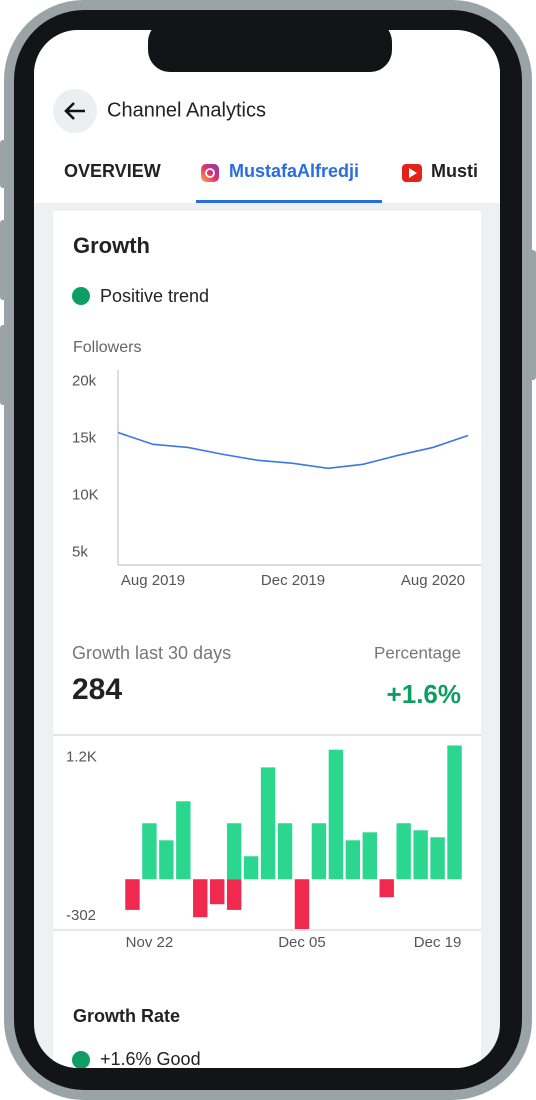 This screenshot has height=1100, width=536. What do you see at coordinates (289, 201) in the screenshot?
I see `tab-underline` at bounding box center [289, 201].